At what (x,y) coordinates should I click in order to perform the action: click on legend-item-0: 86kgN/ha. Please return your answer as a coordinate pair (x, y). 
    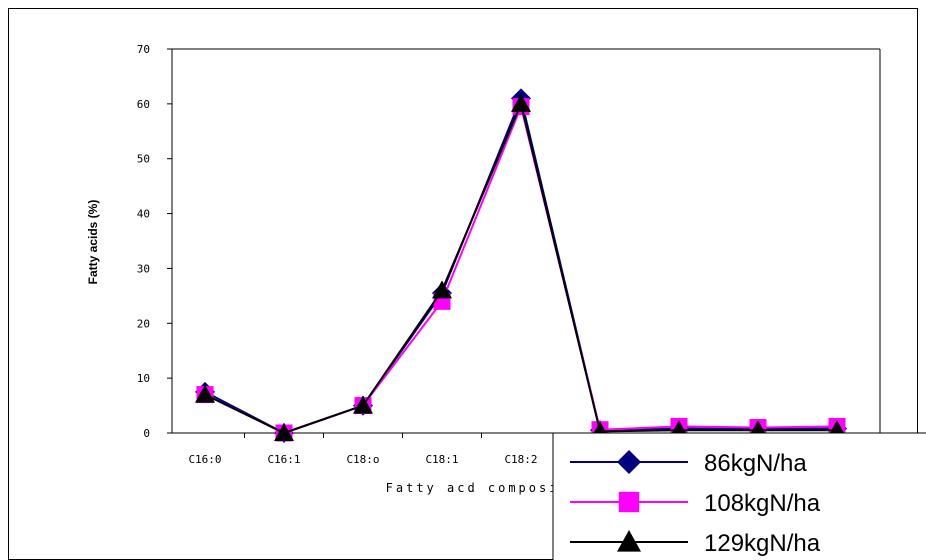
    Looking at the image, I should click on (688, 463).